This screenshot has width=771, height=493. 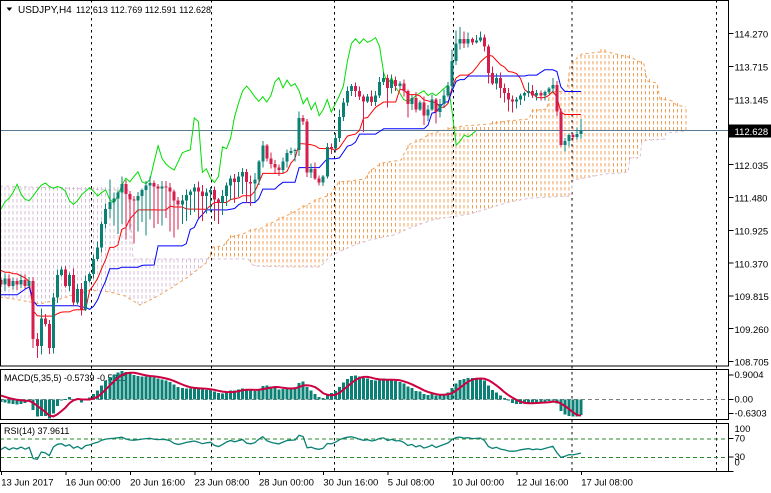 What do you see at coordinates (45, 10) in the screenshot?
I see `svg-text: USDJPY,H4` at bounding box center [45, 10].